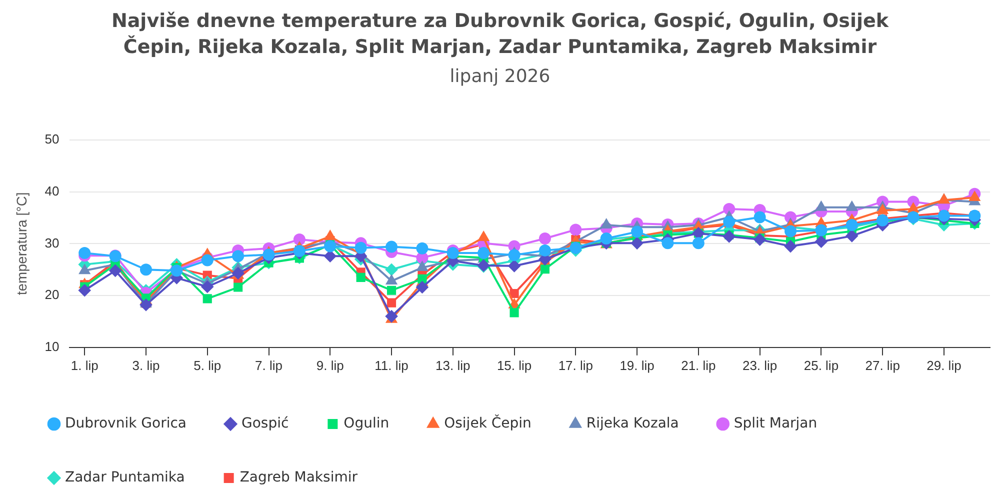 This screenshot has height=500, width=1000. What do you see at coordinates (208, 365) in the screenshot?
I see `x-tick-label: 5. lip` at bounding box center [208, 365].